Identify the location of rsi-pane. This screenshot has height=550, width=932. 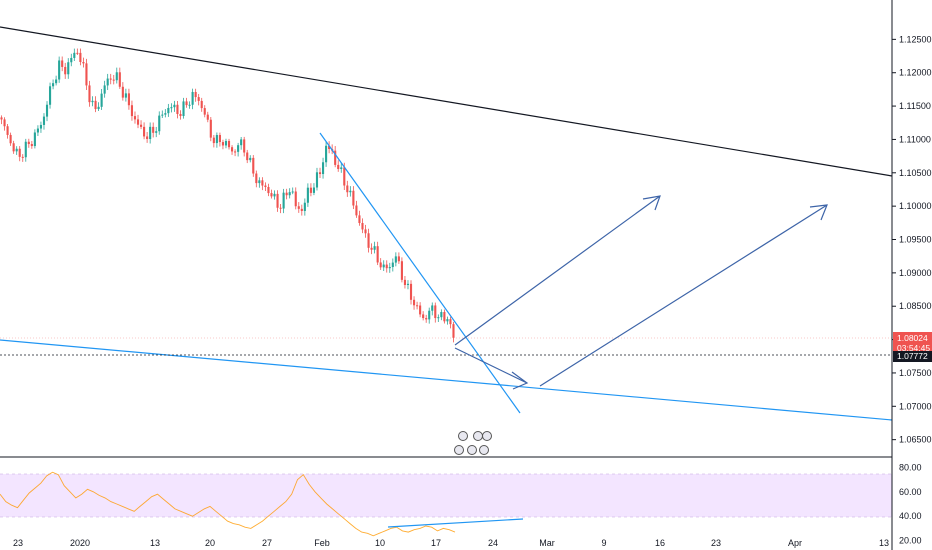
(446, 504).